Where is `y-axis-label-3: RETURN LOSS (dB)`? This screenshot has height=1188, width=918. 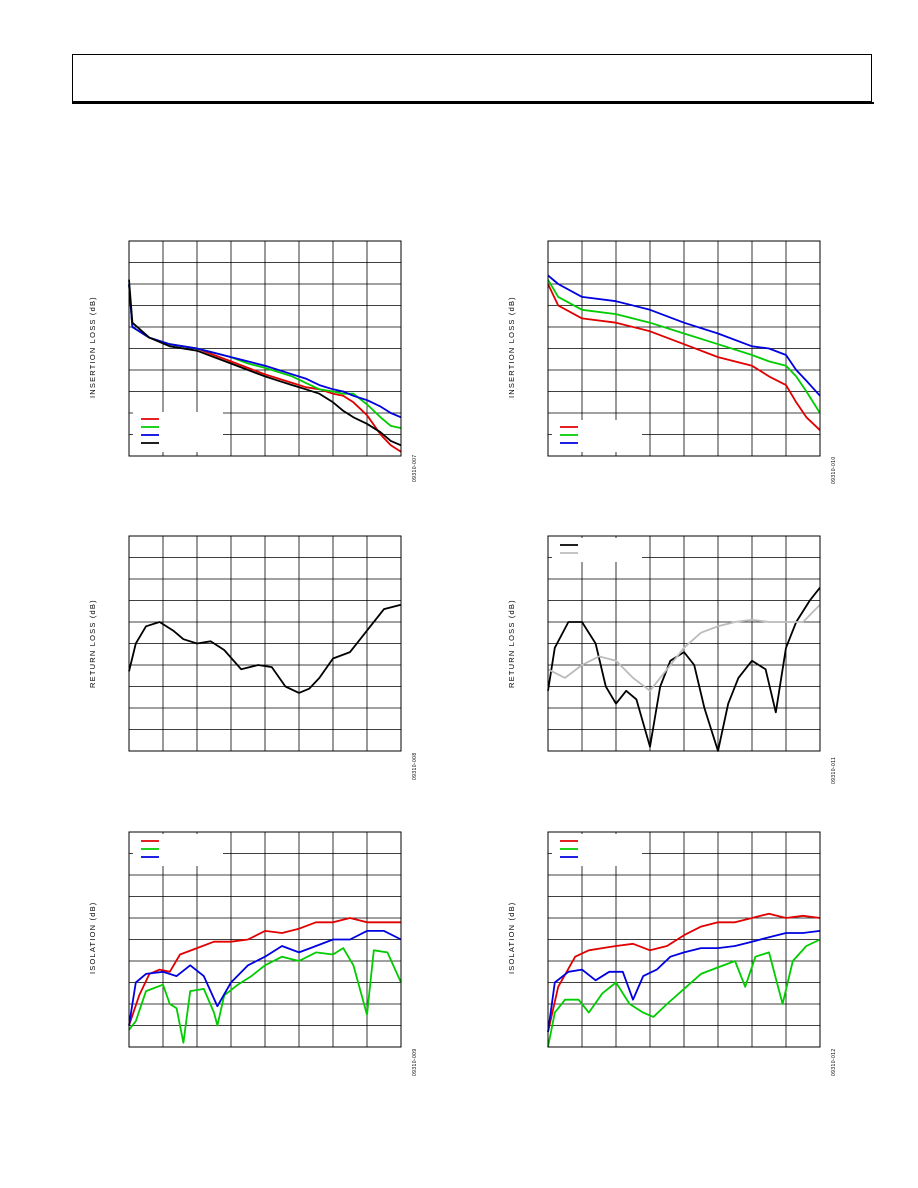 y-axis-label-3: RETURN LOSS (dB) is located at coordinates (92, 643).